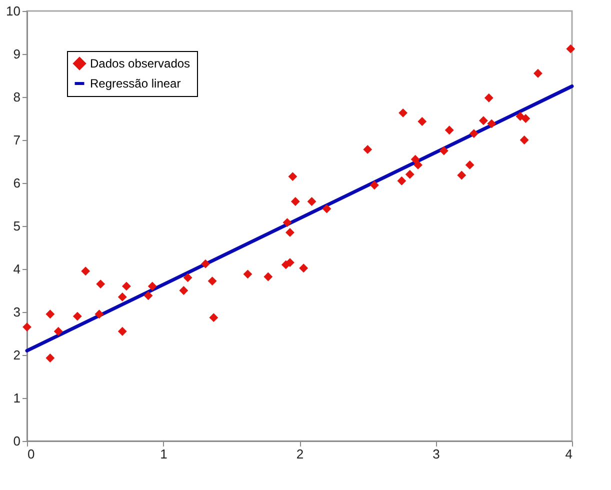  Describe the element at coordinates (16, 355) in the screenshot. I see `y-tick-label: 2` at that location.